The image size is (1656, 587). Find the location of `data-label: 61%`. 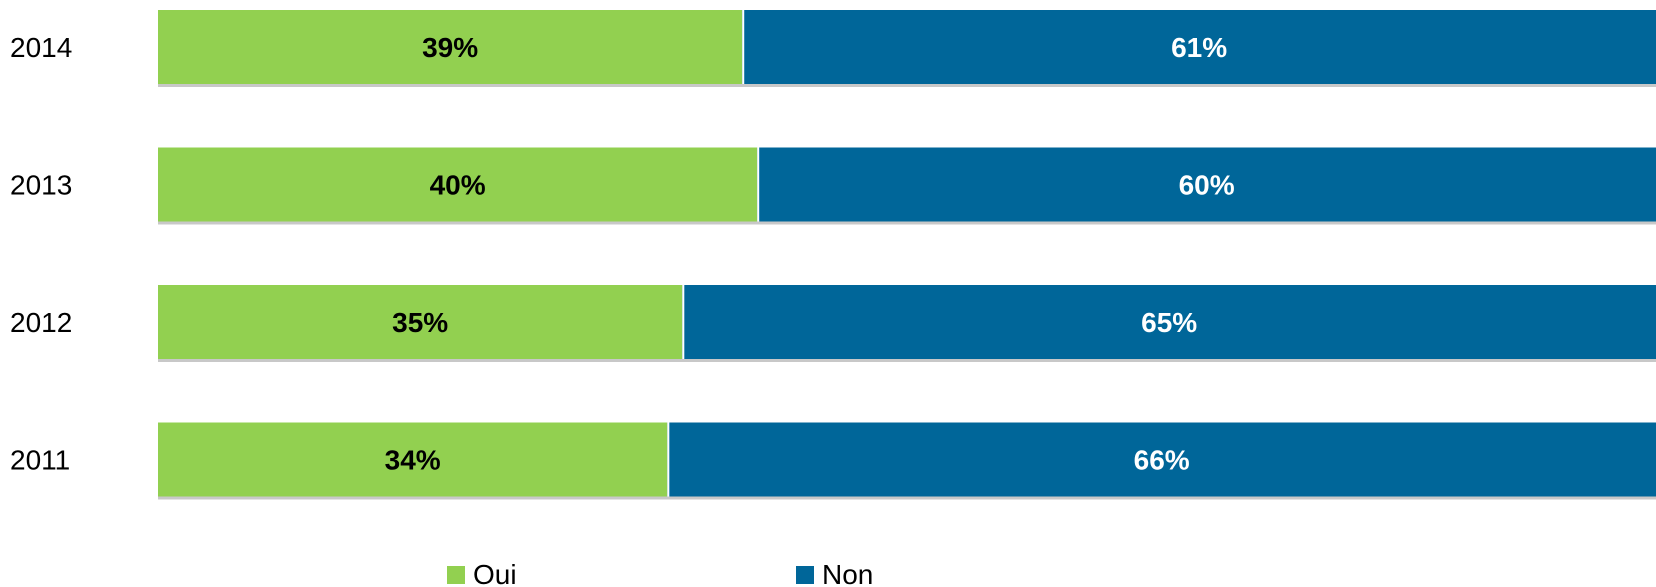

data-label: 61% is located at coordinates (1199, 47).